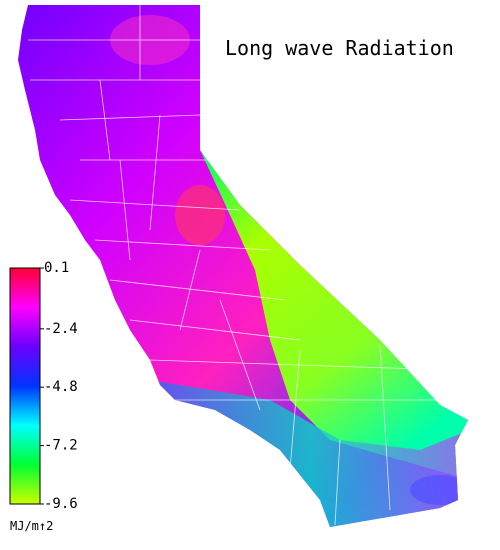 The height and width of the screenshot is (550, 500). Describe the element at coordinates (61, 504) in the screenshot. I see `colorbar-tick-label: -9.6` at that location.